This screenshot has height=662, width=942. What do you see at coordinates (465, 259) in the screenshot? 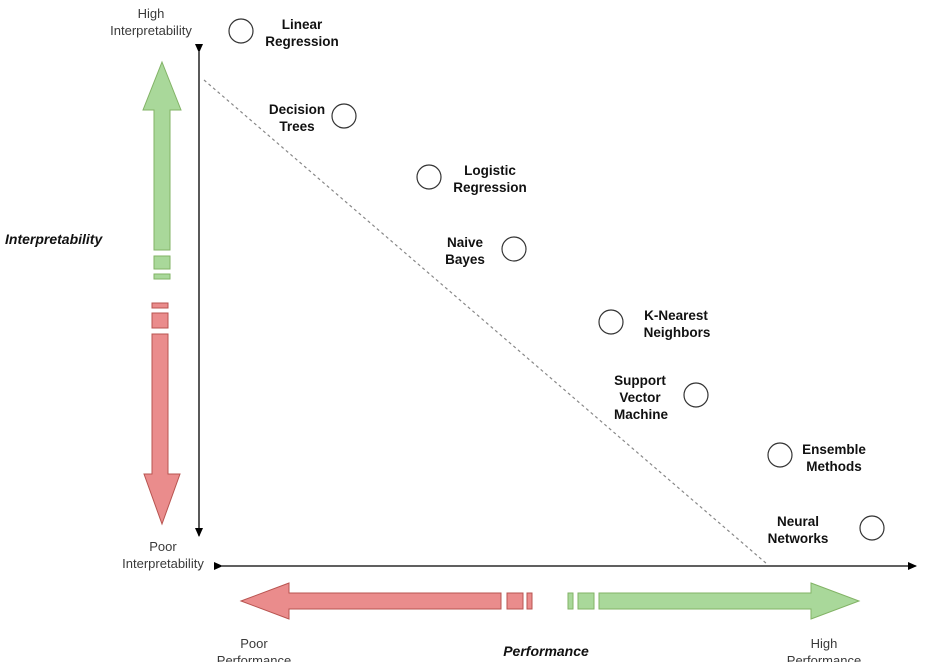
I see `model-label-line2: Bayes` at bounding box center [465, 259].